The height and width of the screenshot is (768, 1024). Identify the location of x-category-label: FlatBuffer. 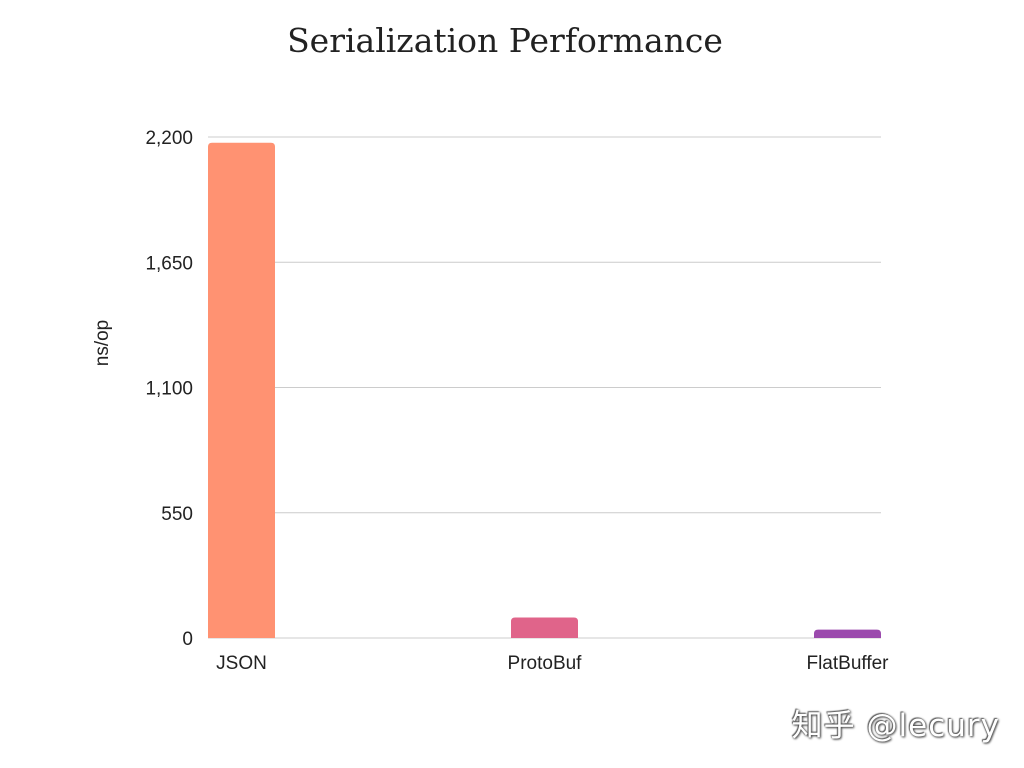
(847, 663).